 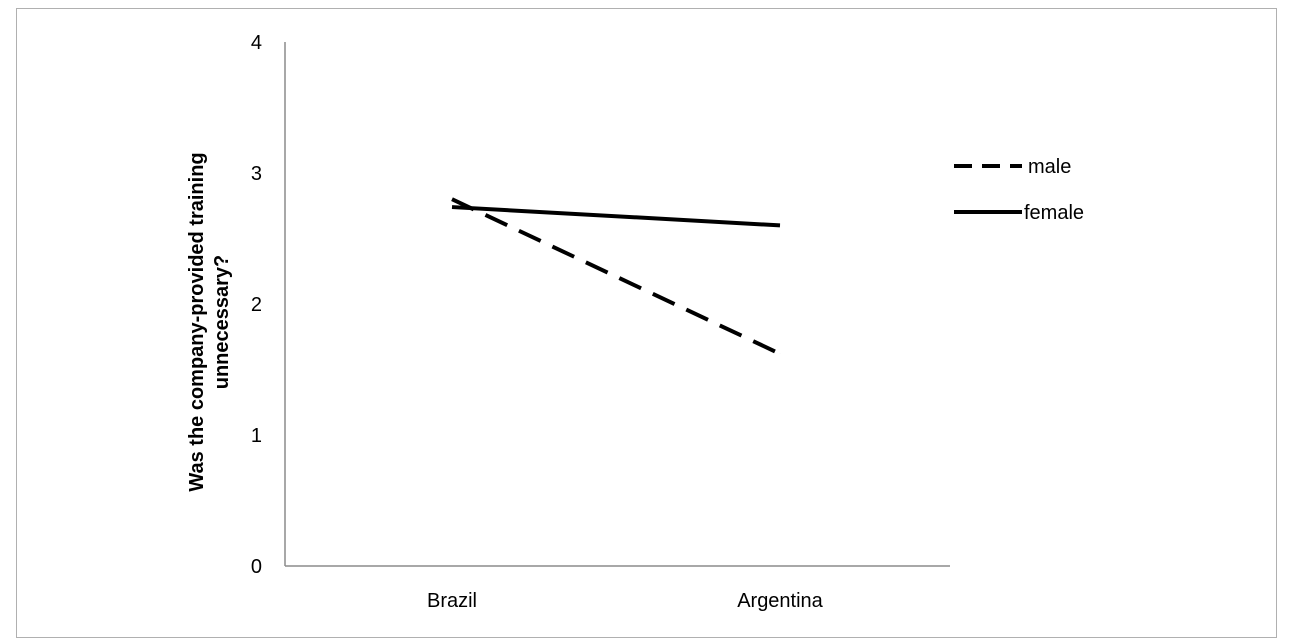 What do you see at coordinates (256, 567) in the screenshot?
I see `y-tick-label: 0` at bounding box center [256, 567].